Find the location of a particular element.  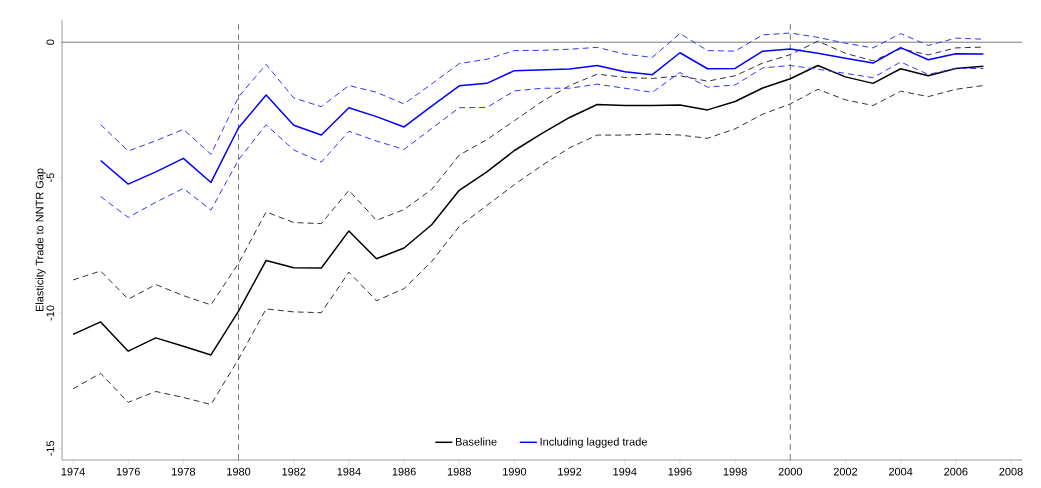

y-axis-title: Elasticity Trade to NNTR Gap is located at coordinates (40, 240).